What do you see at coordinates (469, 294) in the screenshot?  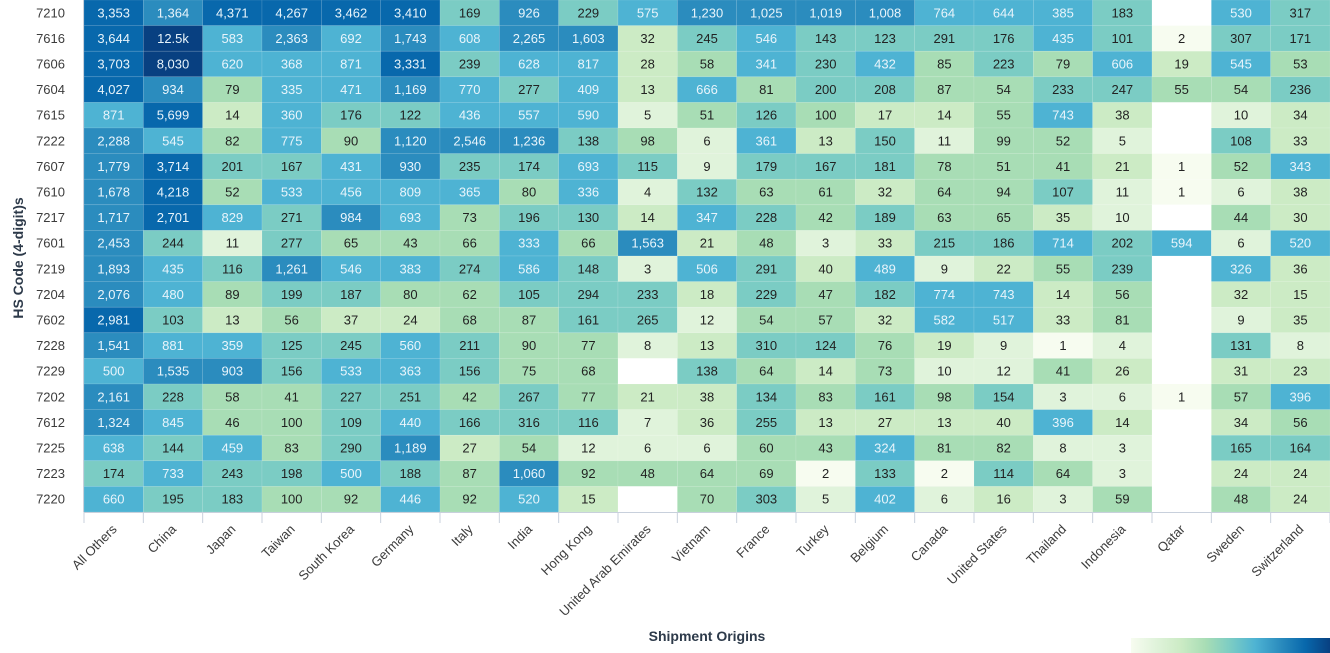 I see `cell-value-label: 62` at bounding box center [469, 294].